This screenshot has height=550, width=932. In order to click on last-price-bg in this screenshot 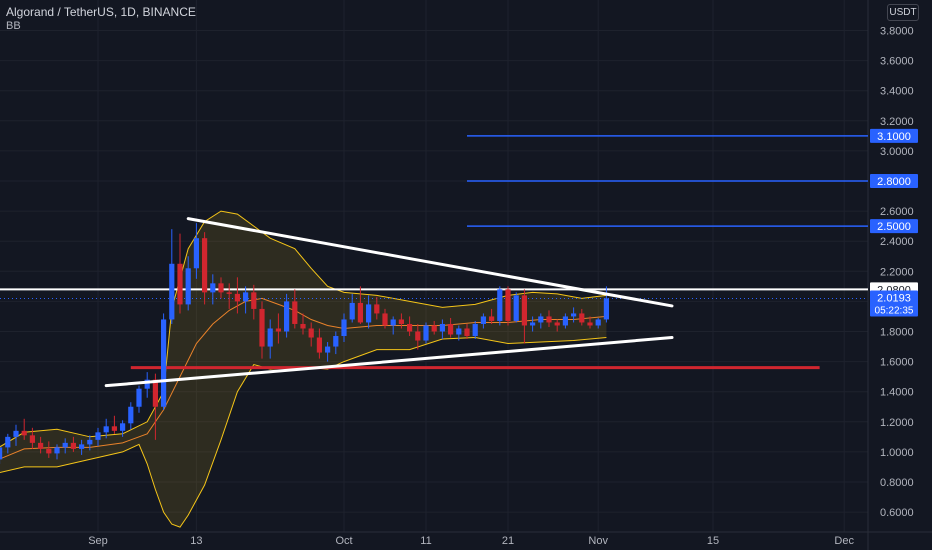, I will do `click(894, 303)`.